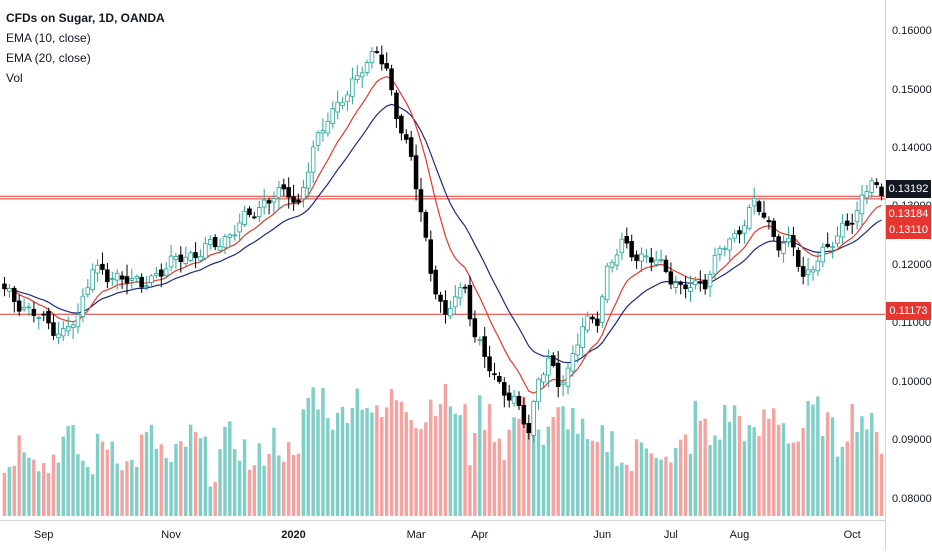  Describe the element at coordinates (908, 214) in the screenshot. I see `price-label: 0.13184` at that location.